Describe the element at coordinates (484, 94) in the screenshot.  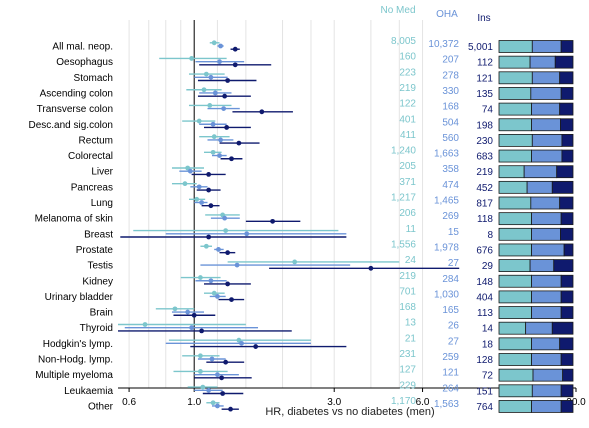
I see `count-ins: 135` at that location.